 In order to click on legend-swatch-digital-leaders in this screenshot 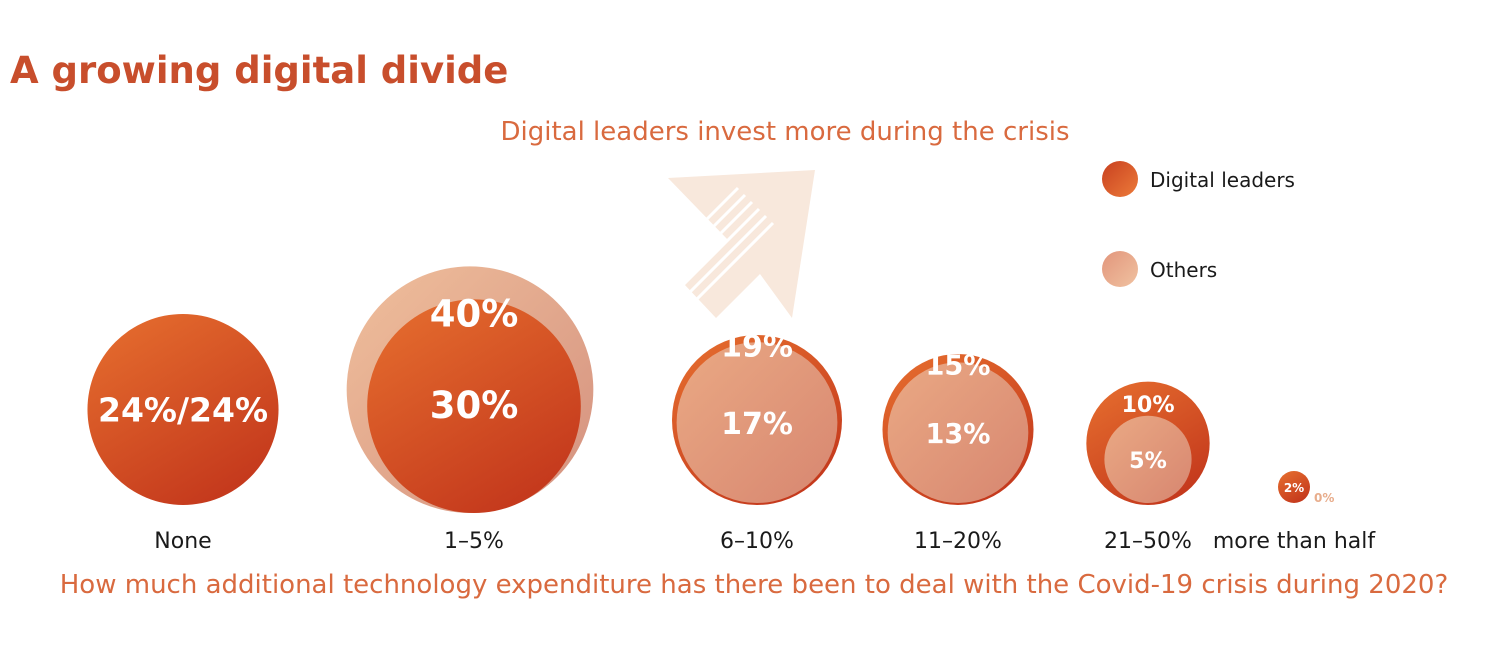, I will do `click(1120, 179)`.